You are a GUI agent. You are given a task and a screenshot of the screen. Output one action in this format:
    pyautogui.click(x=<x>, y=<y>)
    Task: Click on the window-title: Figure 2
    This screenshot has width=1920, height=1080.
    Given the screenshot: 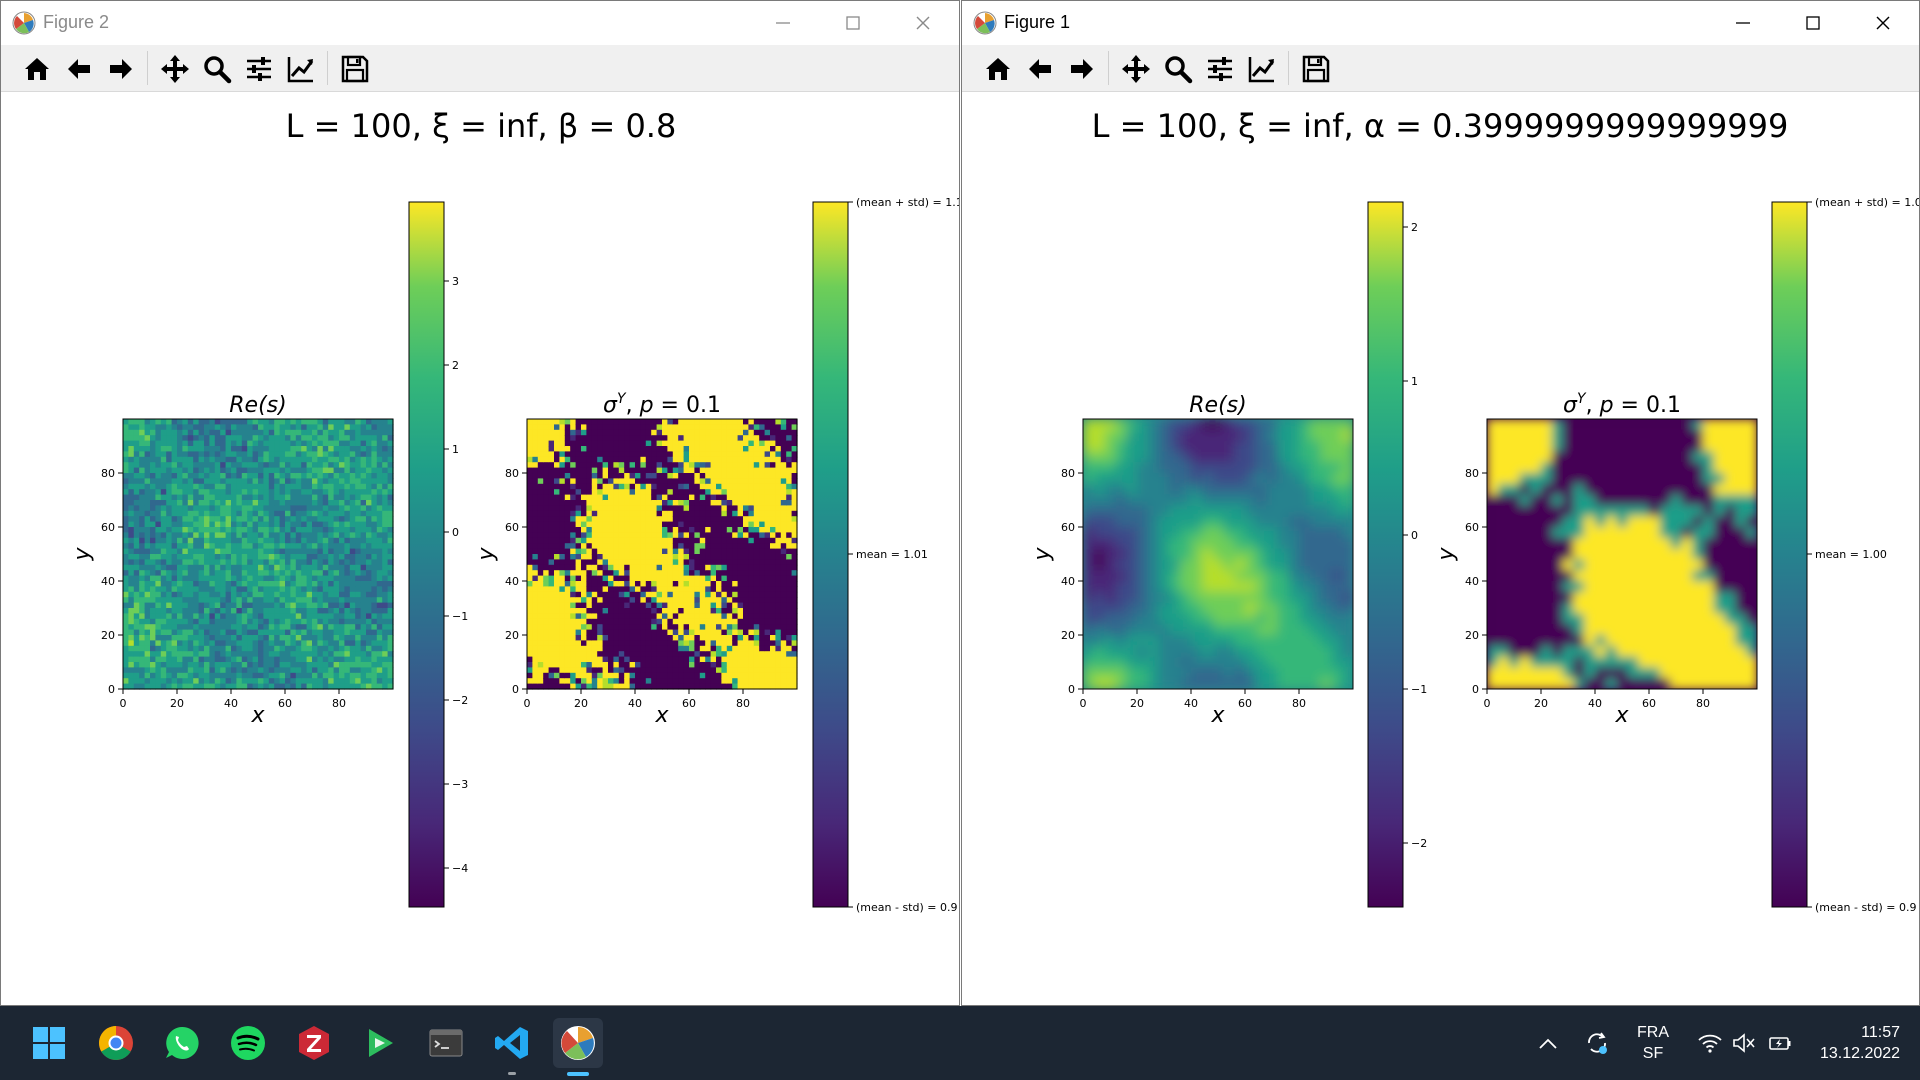 What is the action you would take?
    pyautogui.click(x=76, y=22)
    